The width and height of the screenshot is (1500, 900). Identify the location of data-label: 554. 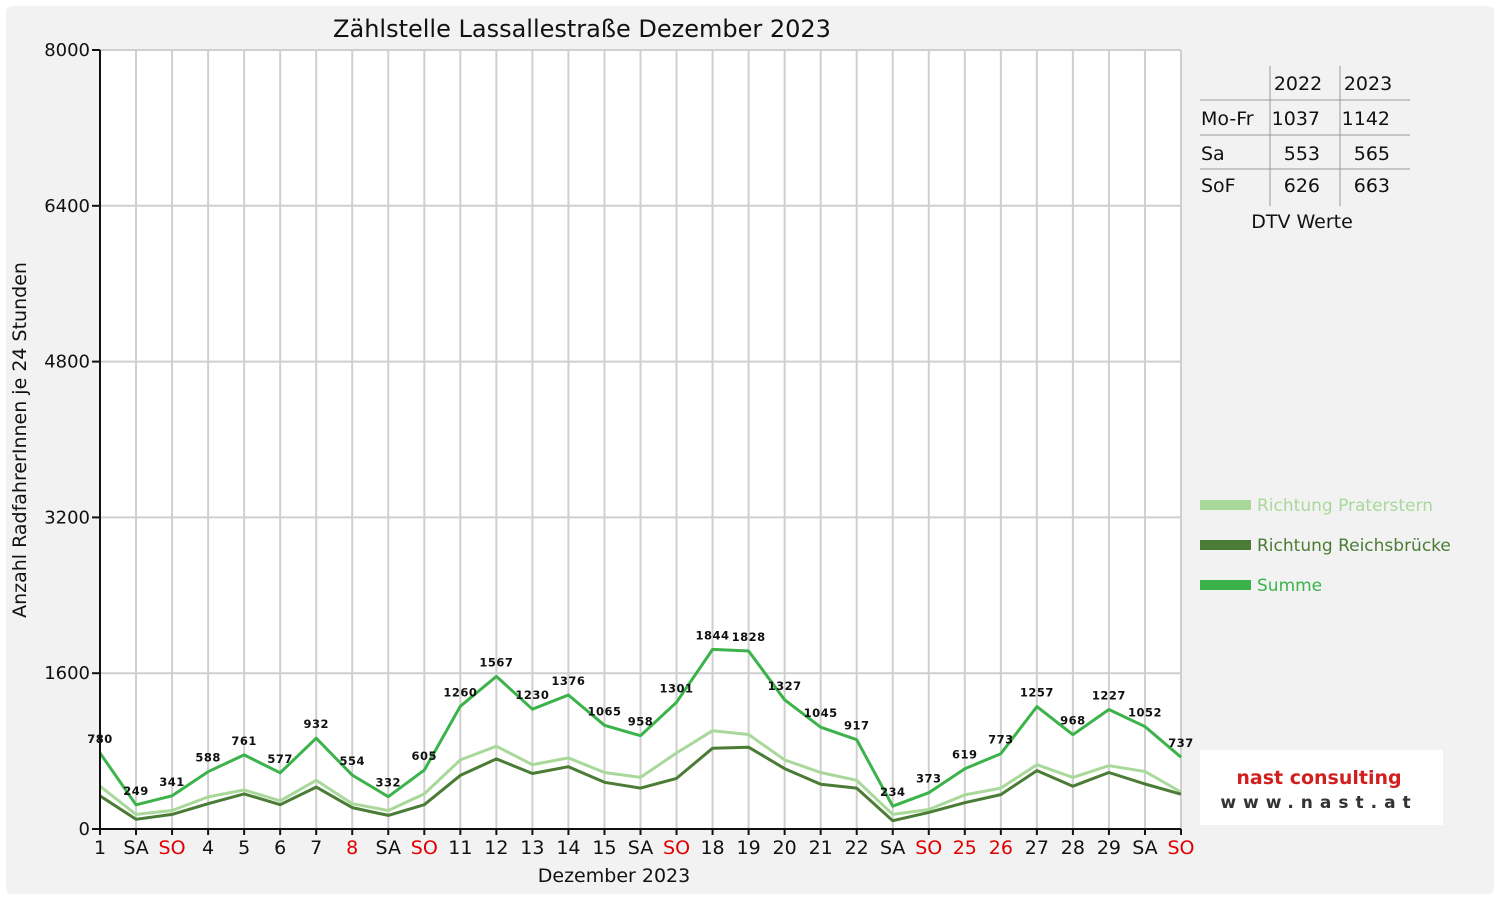
(352, 761).